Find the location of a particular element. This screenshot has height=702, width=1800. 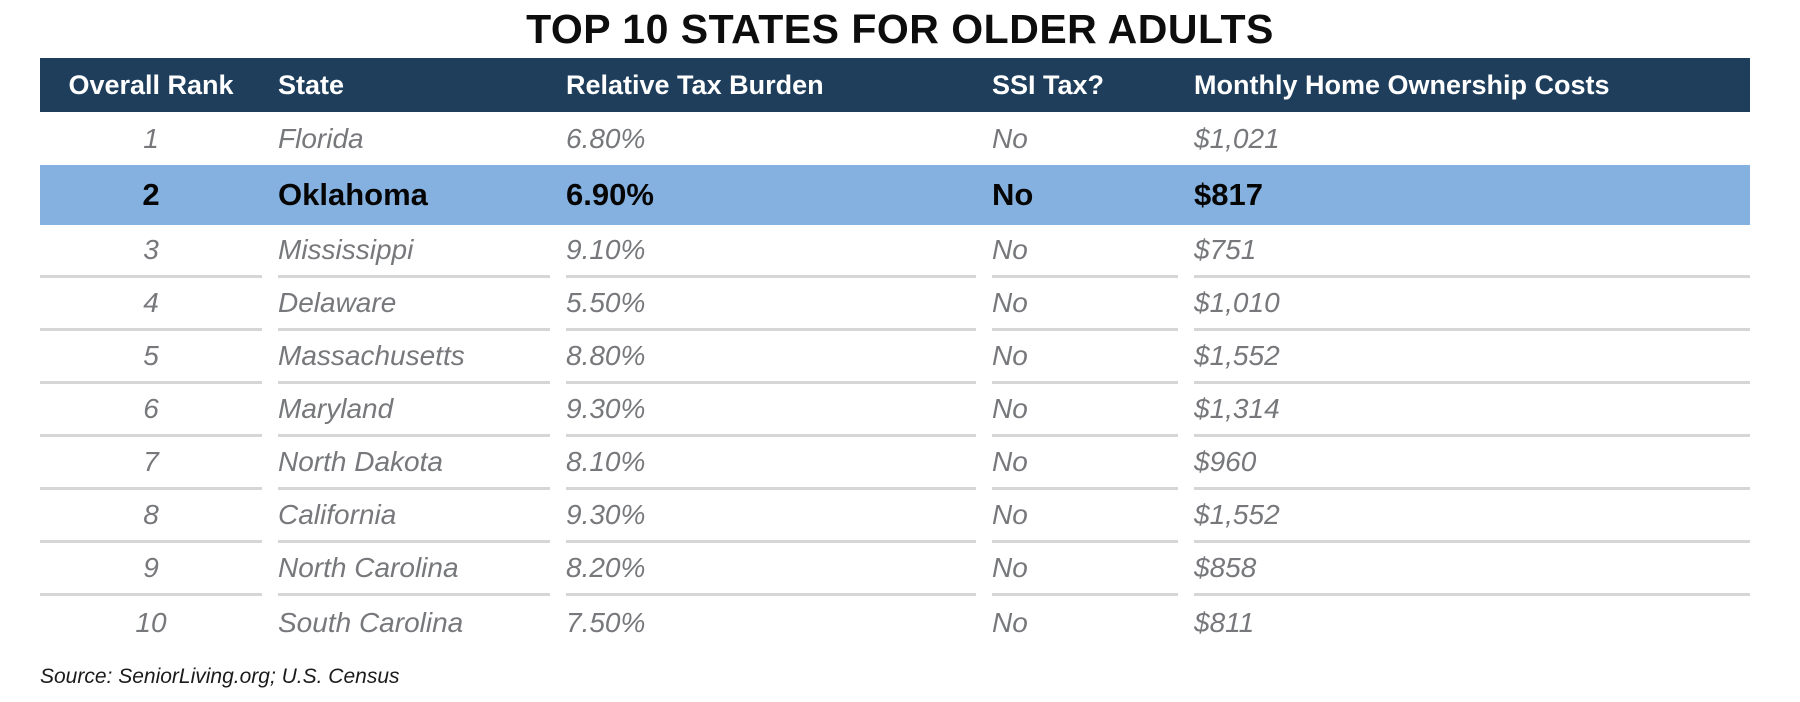

table-row-california: 8 California 9.30% No $1,552 is located at coordinates (895, 516).